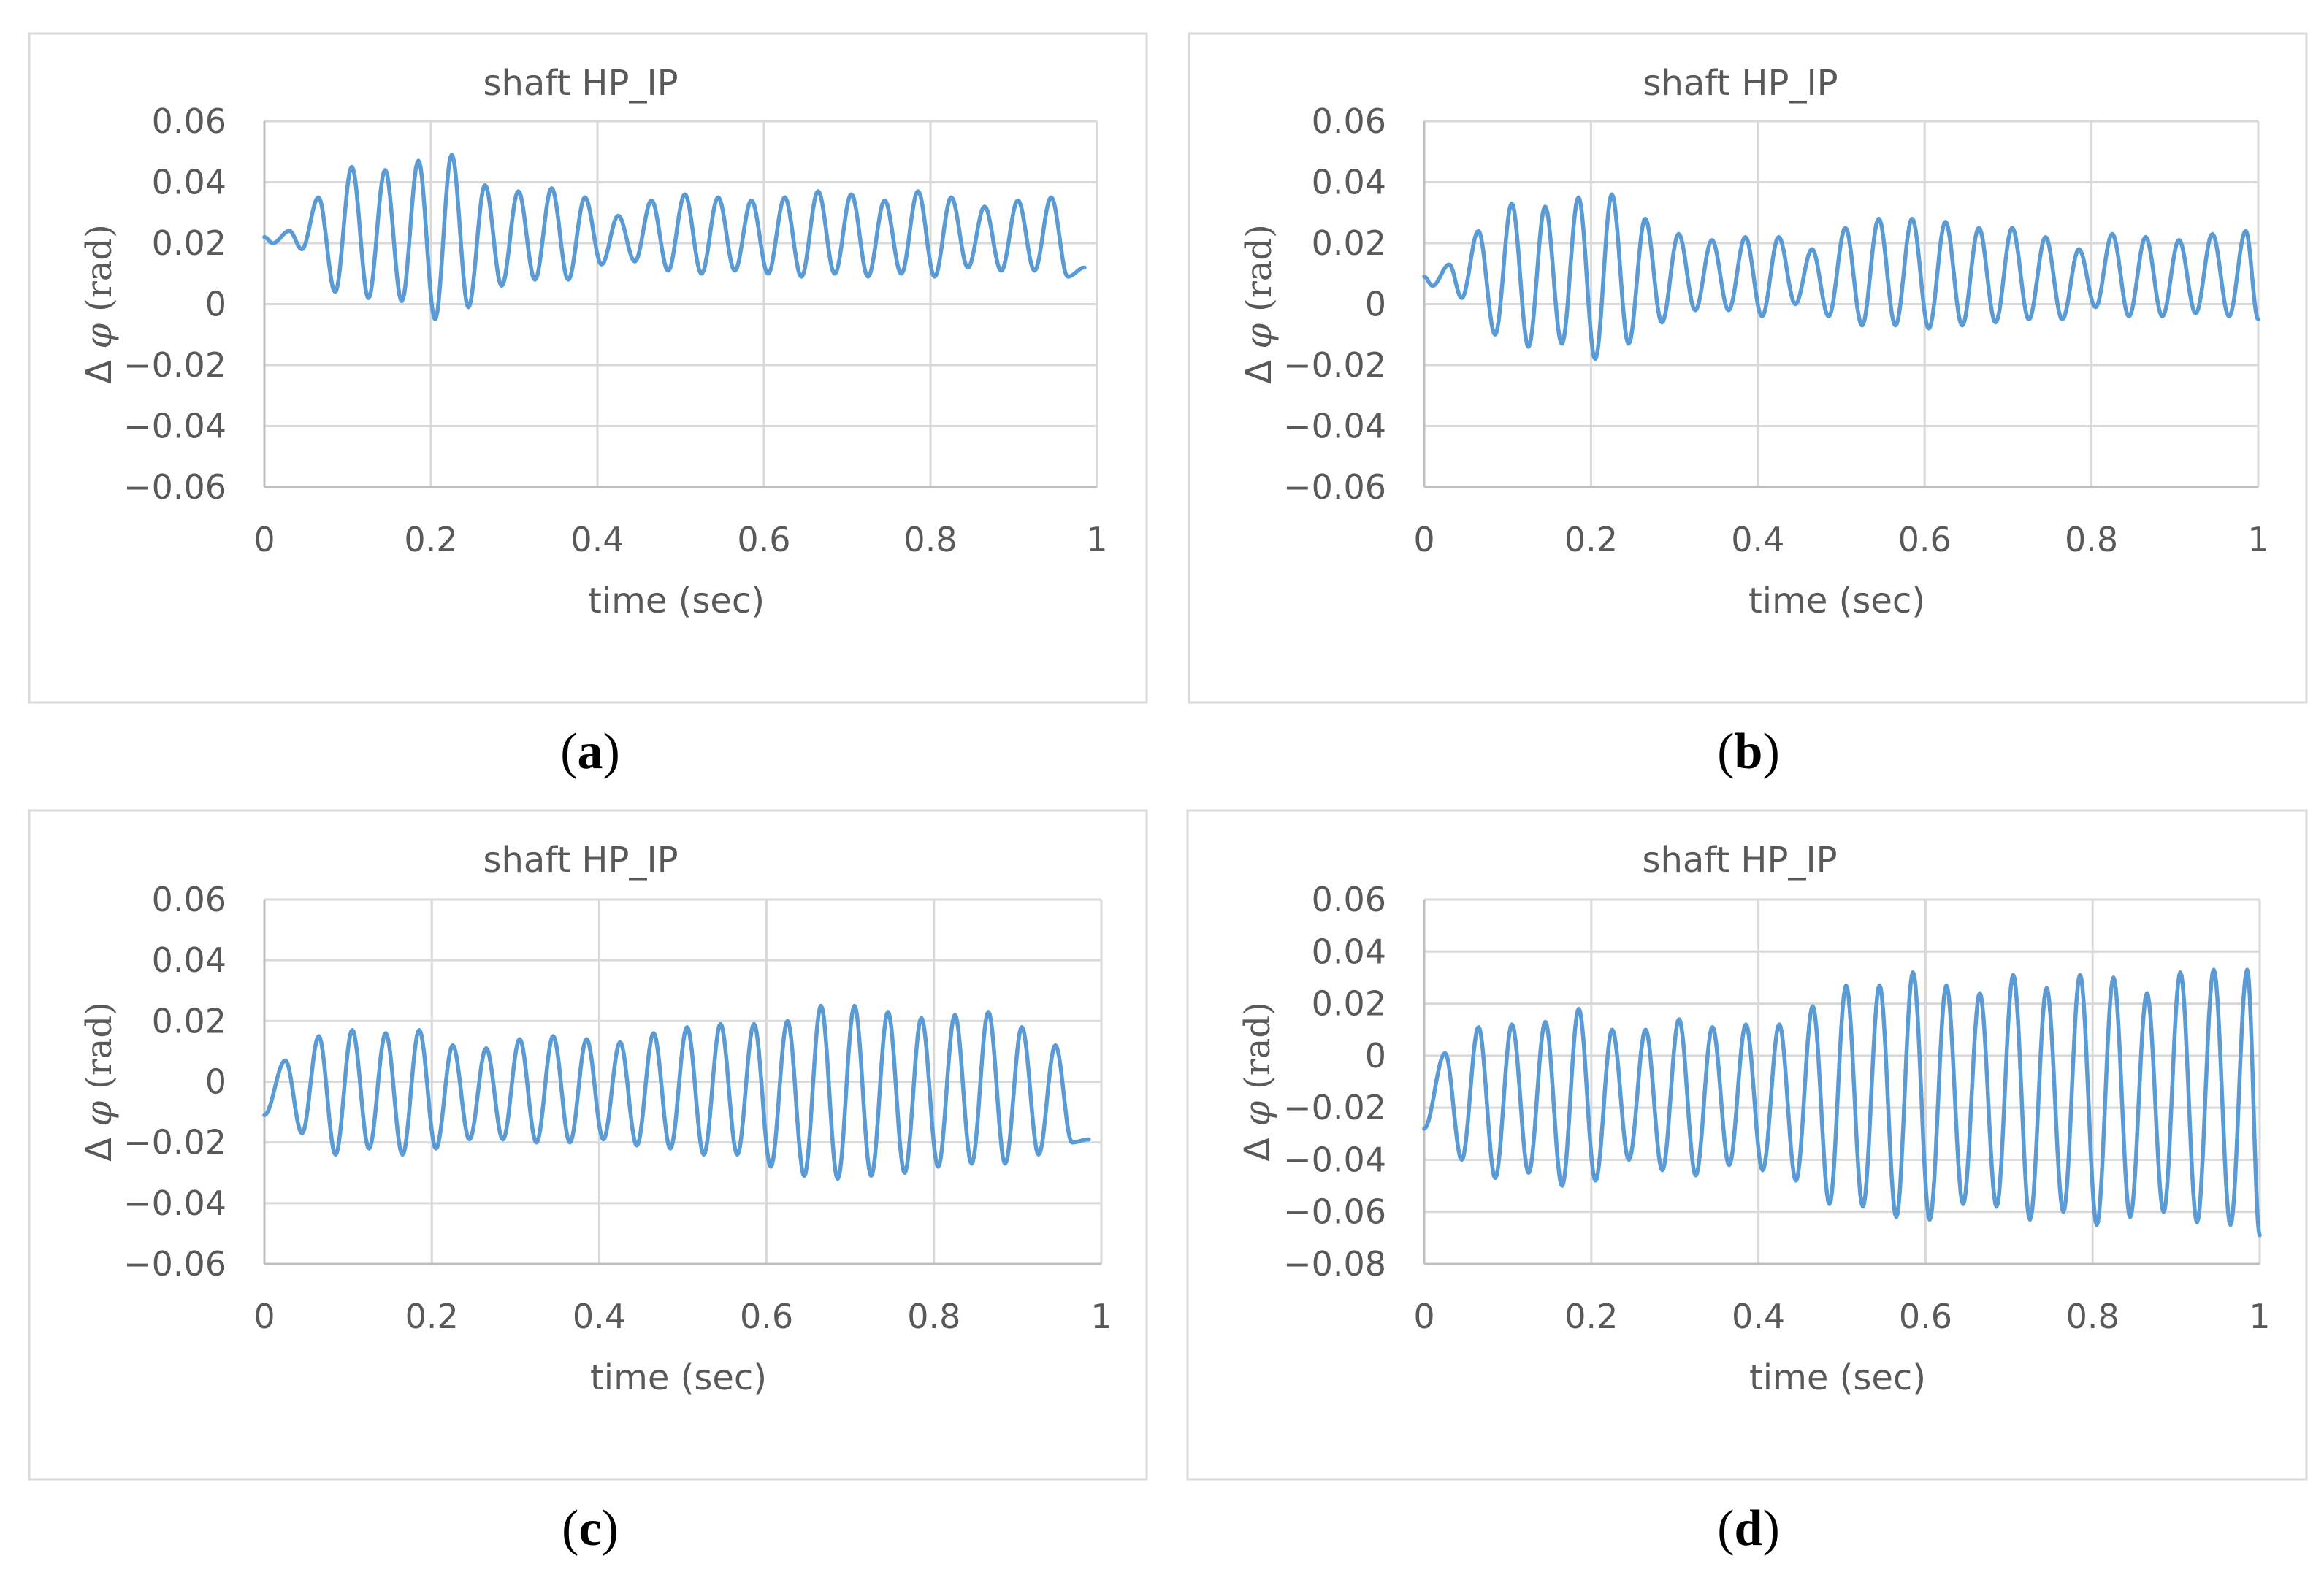 This screenshot has height=1591, width=2324. I want to click on caption-letter: b, so click(1749, 752).